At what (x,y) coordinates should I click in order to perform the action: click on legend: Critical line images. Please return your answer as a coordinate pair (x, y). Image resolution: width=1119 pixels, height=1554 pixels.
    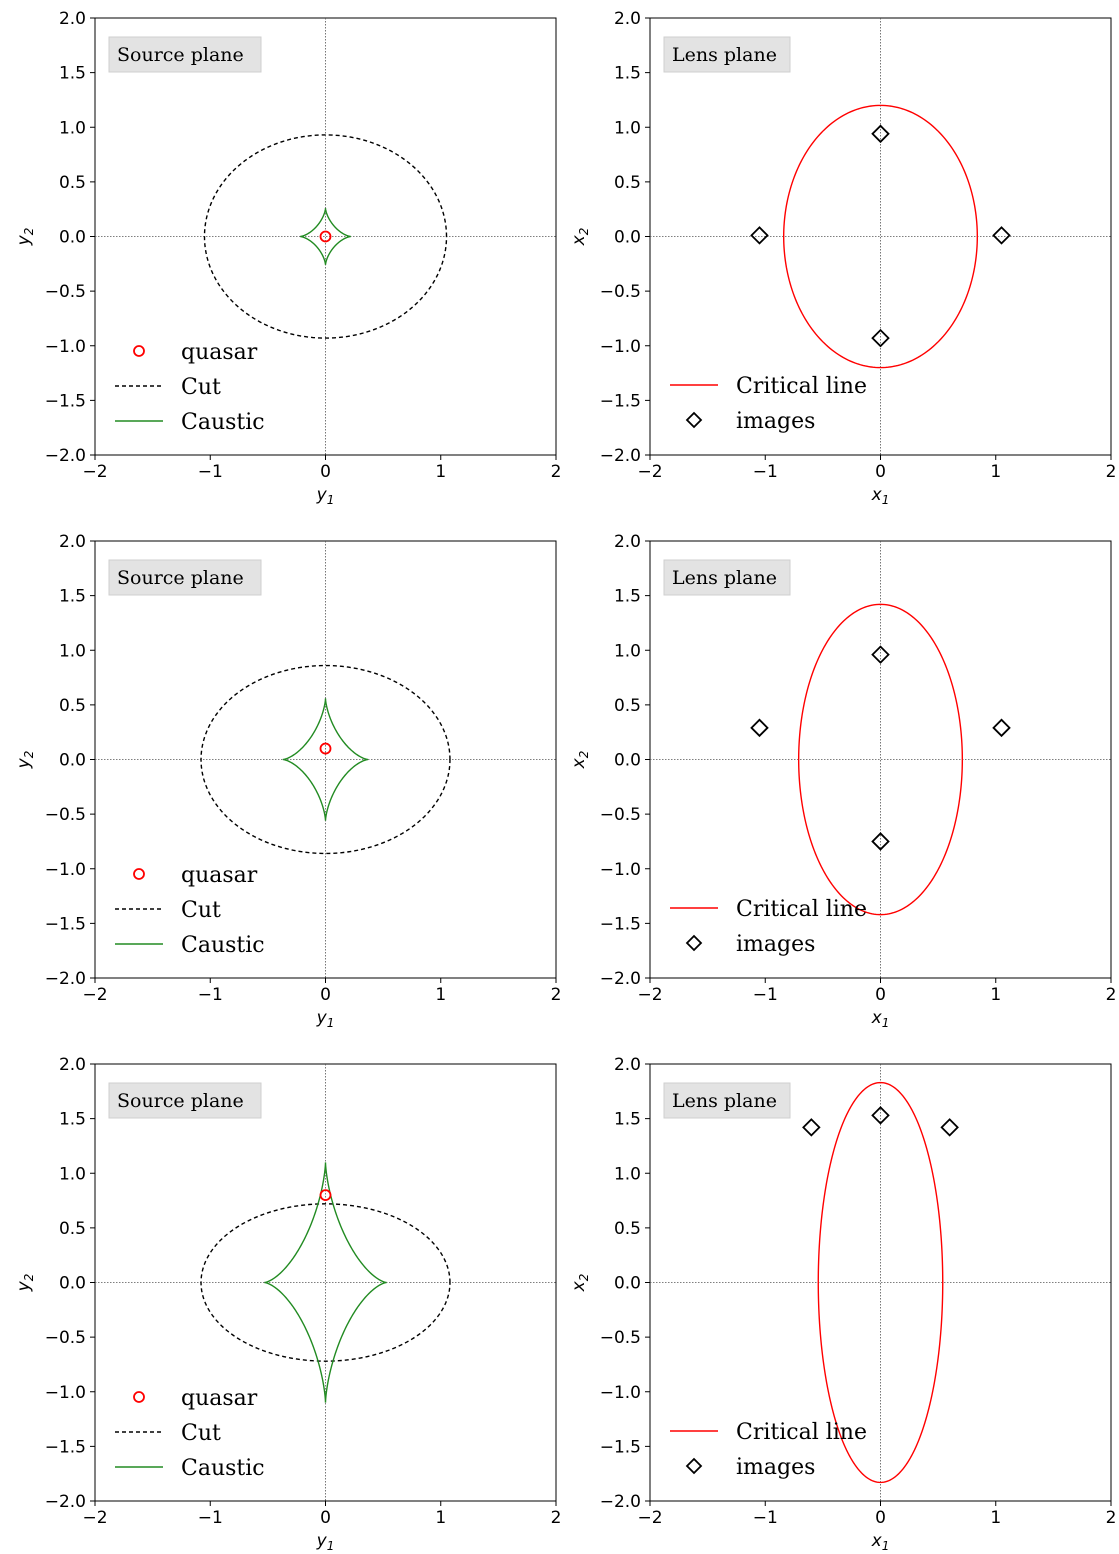
    Looking at the image, I should click on (768, 404).